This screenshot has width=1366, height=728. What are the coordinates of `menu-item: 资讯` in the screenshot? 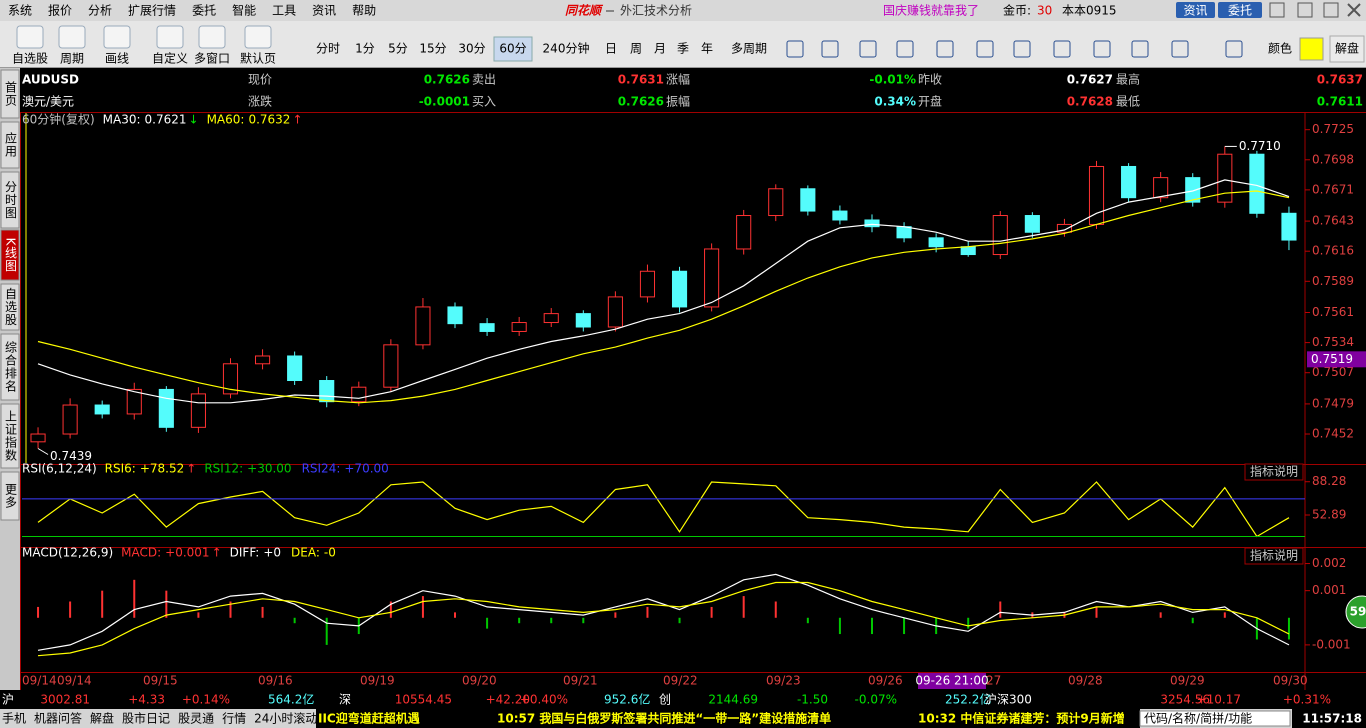 It's located at (324, 11).